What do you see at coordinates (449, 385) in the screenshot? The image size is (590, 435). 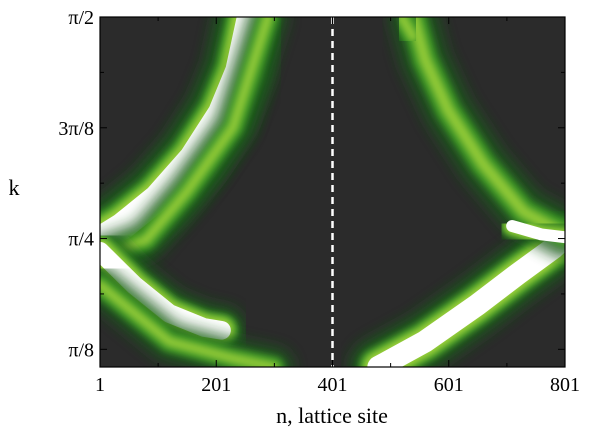 I see `x-tick-label: 601` at bounding box center [449, 385].